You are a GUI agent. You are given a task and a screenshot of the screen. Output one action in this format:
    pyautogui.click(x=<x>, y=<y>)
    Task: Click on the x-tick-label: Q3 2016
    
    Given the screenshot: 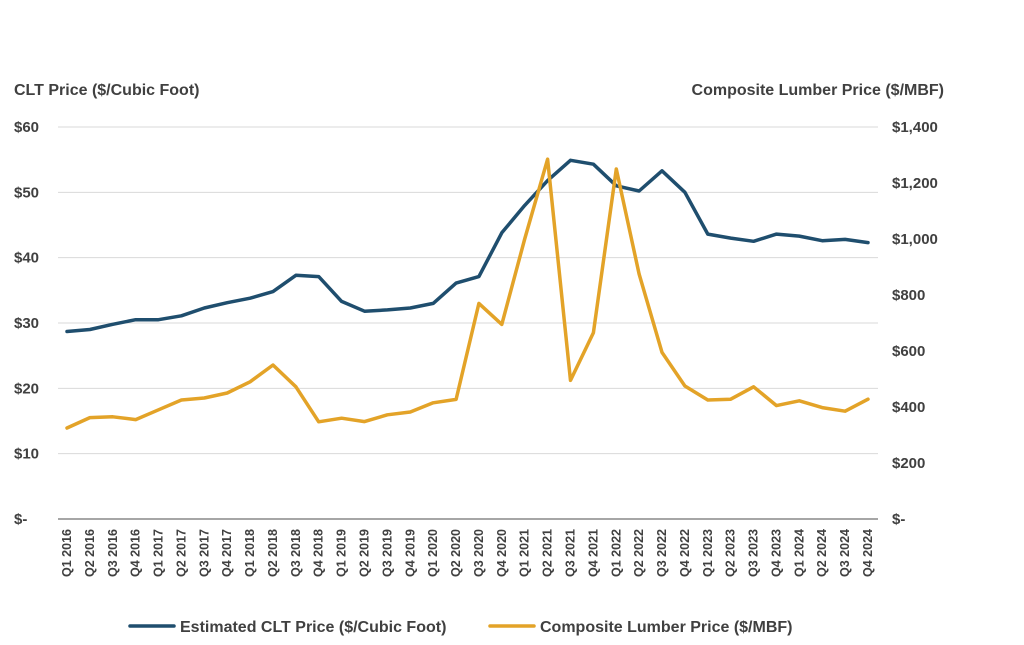 What is the action you would take?
    pyautogui.click(x=113, y=553)
    